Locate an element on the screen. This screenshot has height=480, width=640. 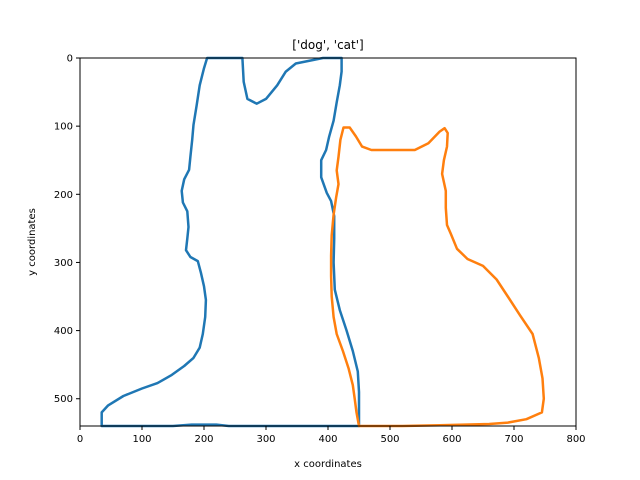
y-tick-label: 400 is located at coordinates (63, 331).